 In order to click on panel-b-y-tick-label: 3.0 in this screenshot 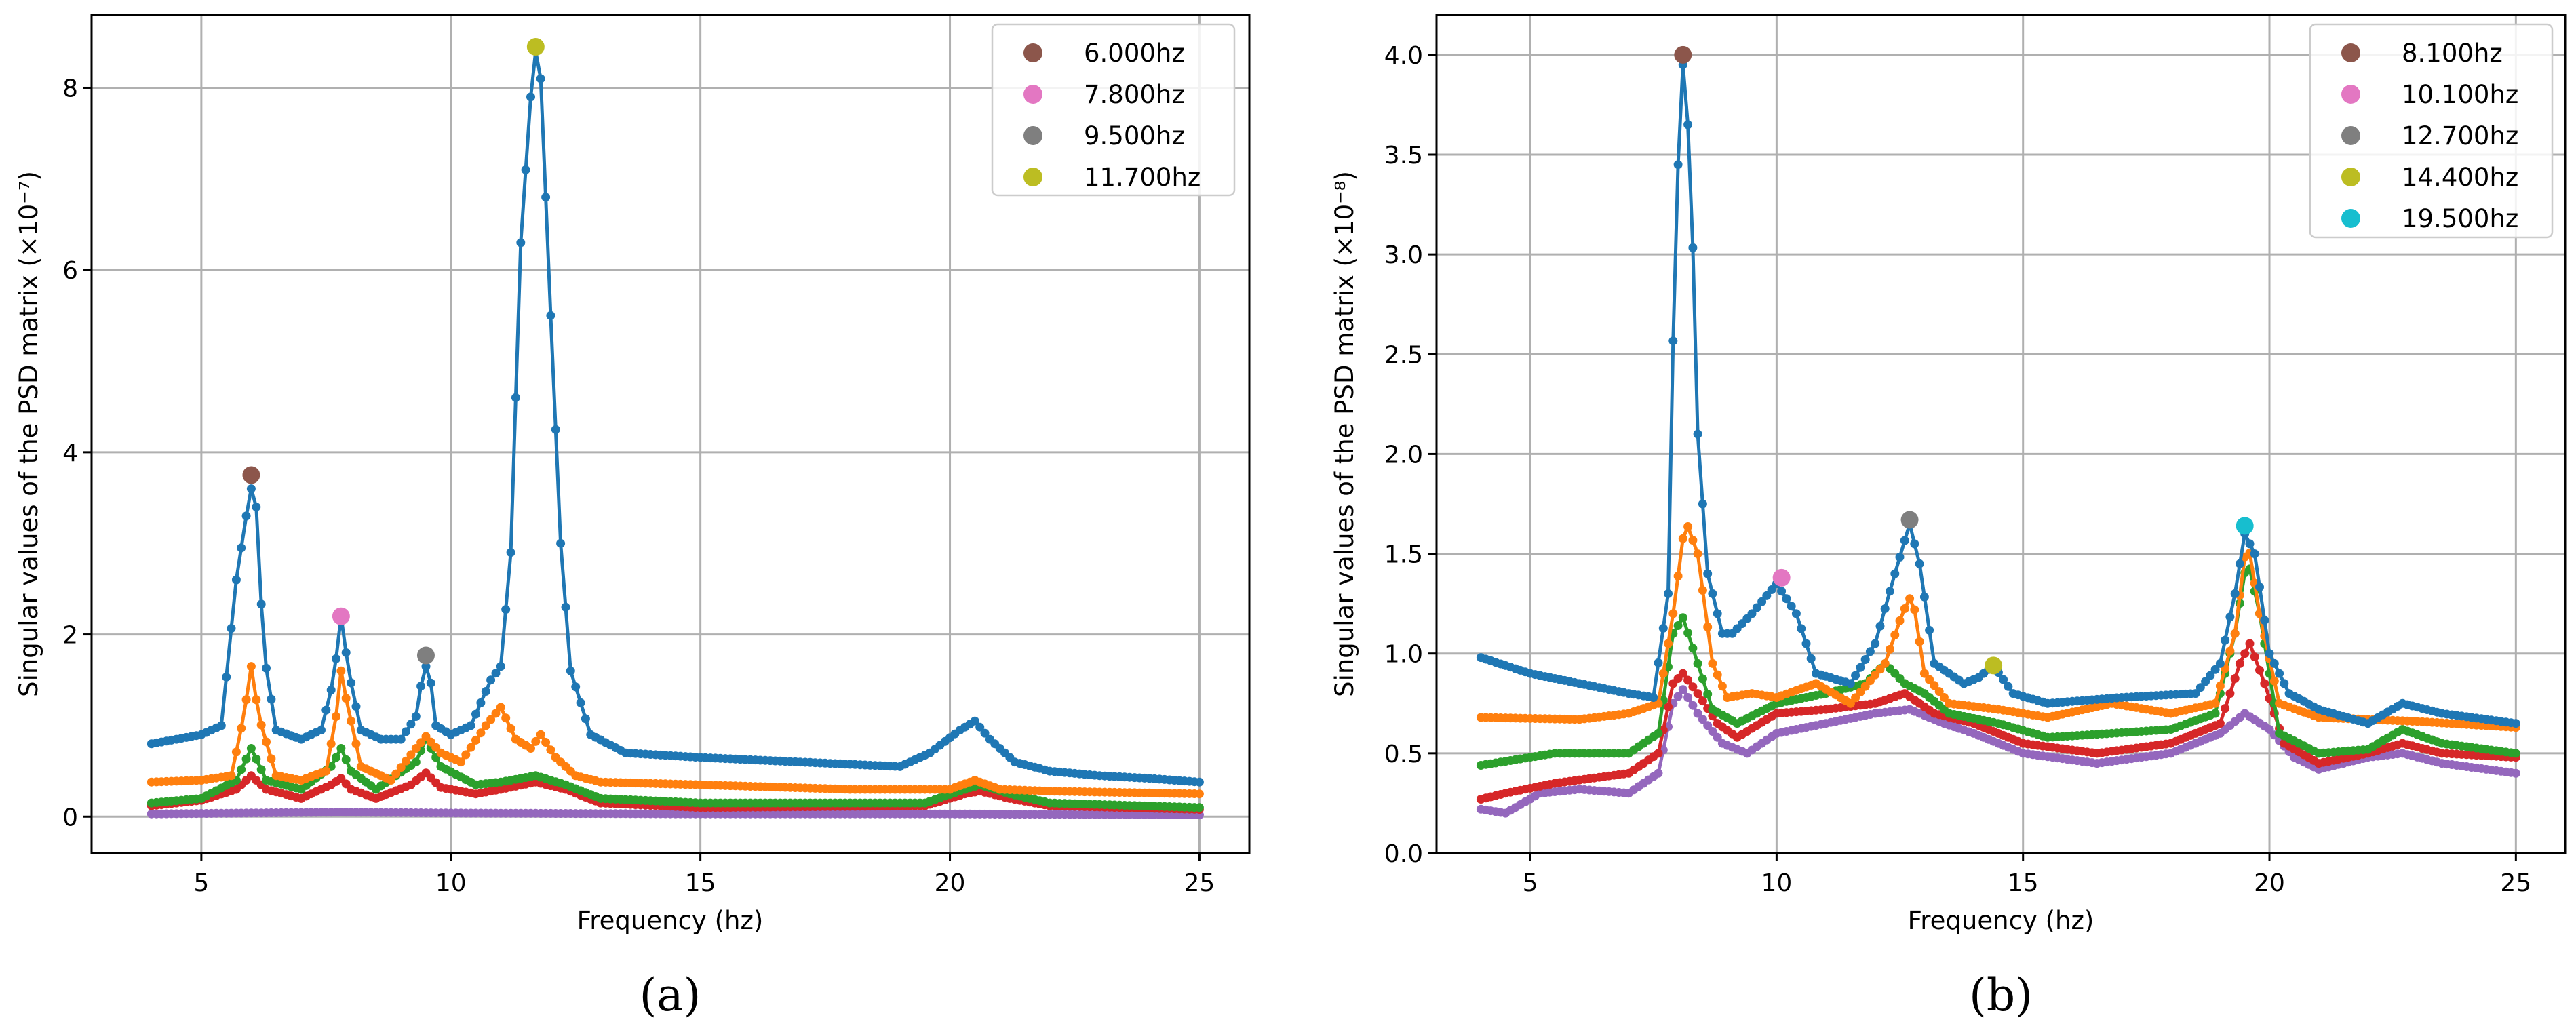, I will do `click(1403, 255)`.